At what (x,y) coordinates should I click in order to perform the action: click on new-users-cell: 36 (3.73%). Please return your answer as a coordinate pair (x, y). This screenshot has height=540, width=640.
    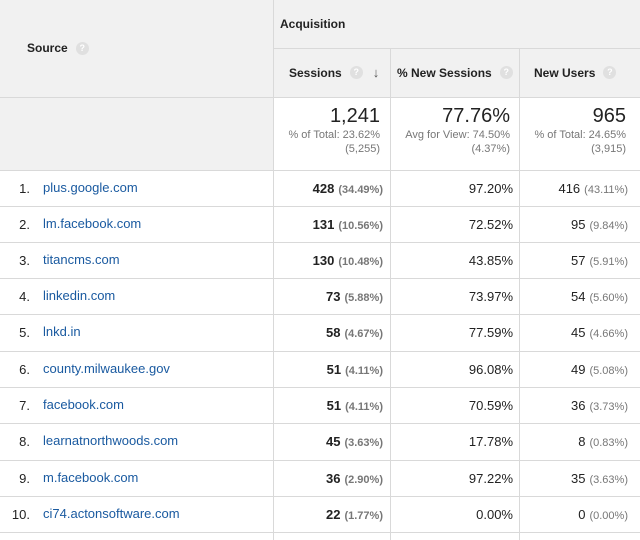
    Looking at the image, I should click on (573, 405).